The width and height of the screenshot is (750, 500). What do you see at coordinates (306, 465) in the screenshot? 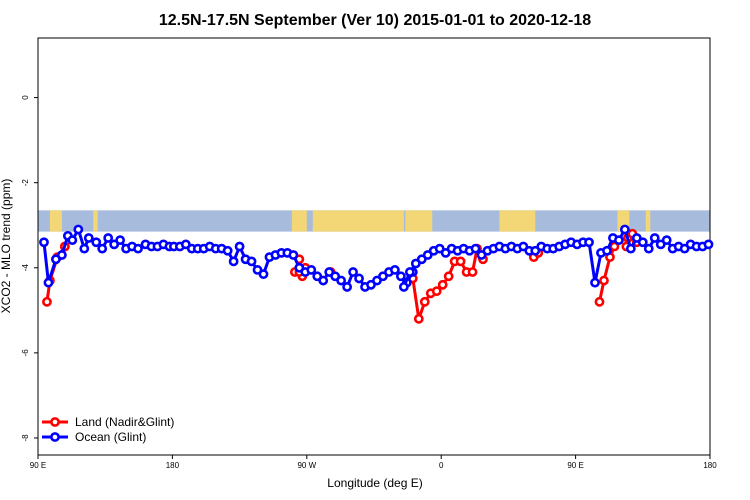
I see `x-tick-label: 90 W` at bounding box center [306, 465].